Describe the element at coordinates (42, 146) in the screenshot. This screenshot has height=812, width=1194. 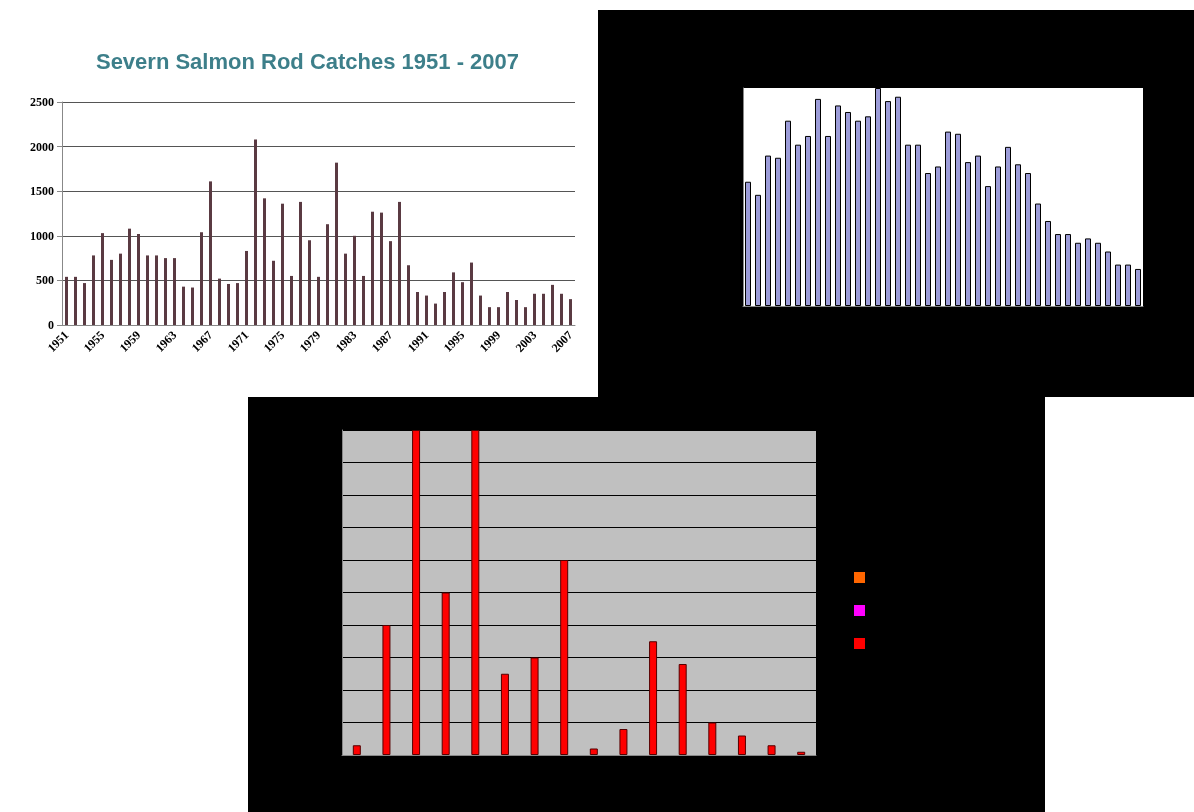
I see `y-tick-label: 2000` at that location.